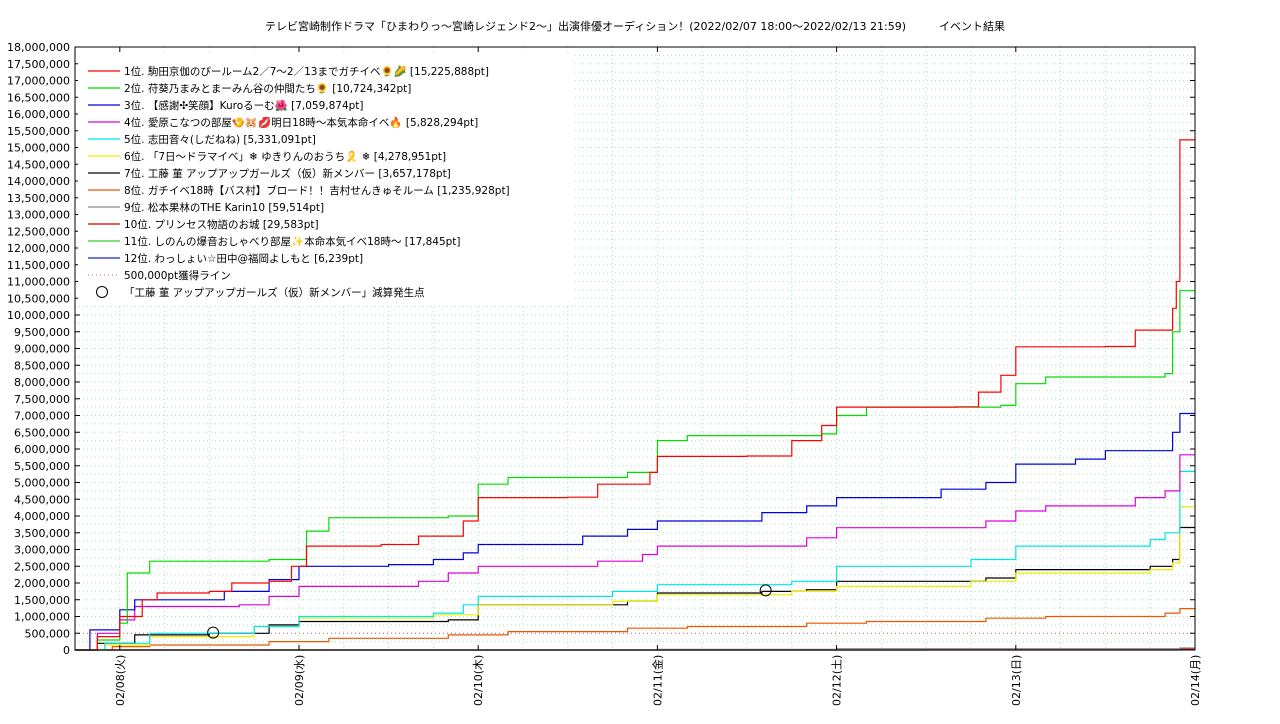 The height and width of the screenshot is (724, 1280). I want to click on y-tick-label: 1,000,000, so click(42, 617).